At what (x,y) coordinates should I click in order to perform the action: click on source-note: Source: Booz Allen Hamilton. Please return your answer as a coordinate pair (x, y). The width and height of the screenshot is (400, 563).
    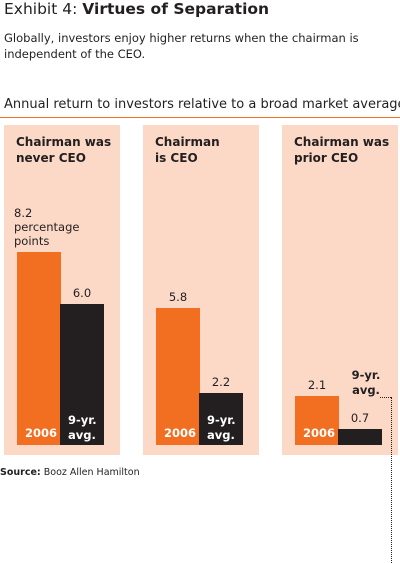
    Looking at the image, I should click on (70, 472).